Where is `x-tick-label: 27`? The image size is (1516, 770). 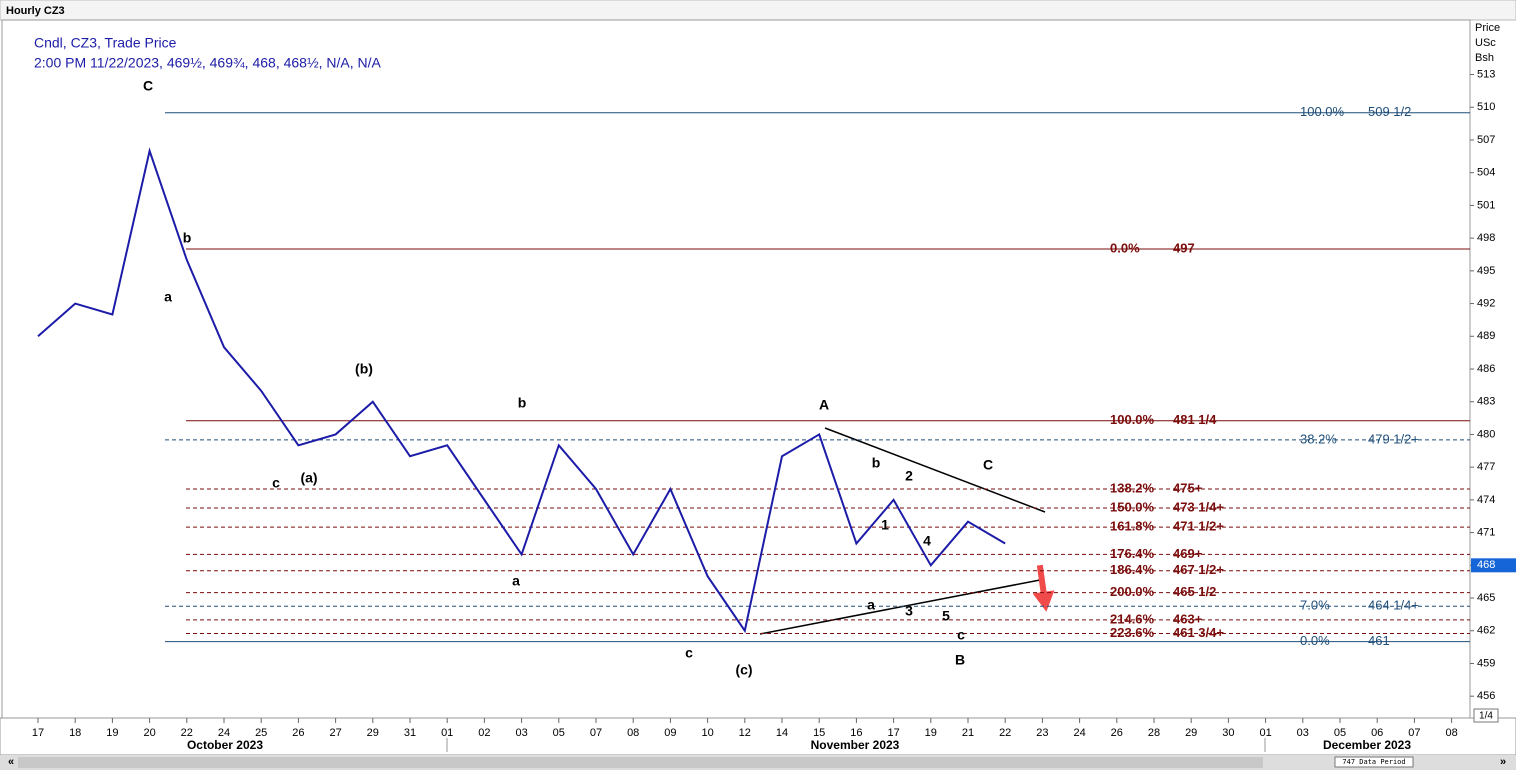 x-tick-label: 27 is located at coordinates (335, 733).